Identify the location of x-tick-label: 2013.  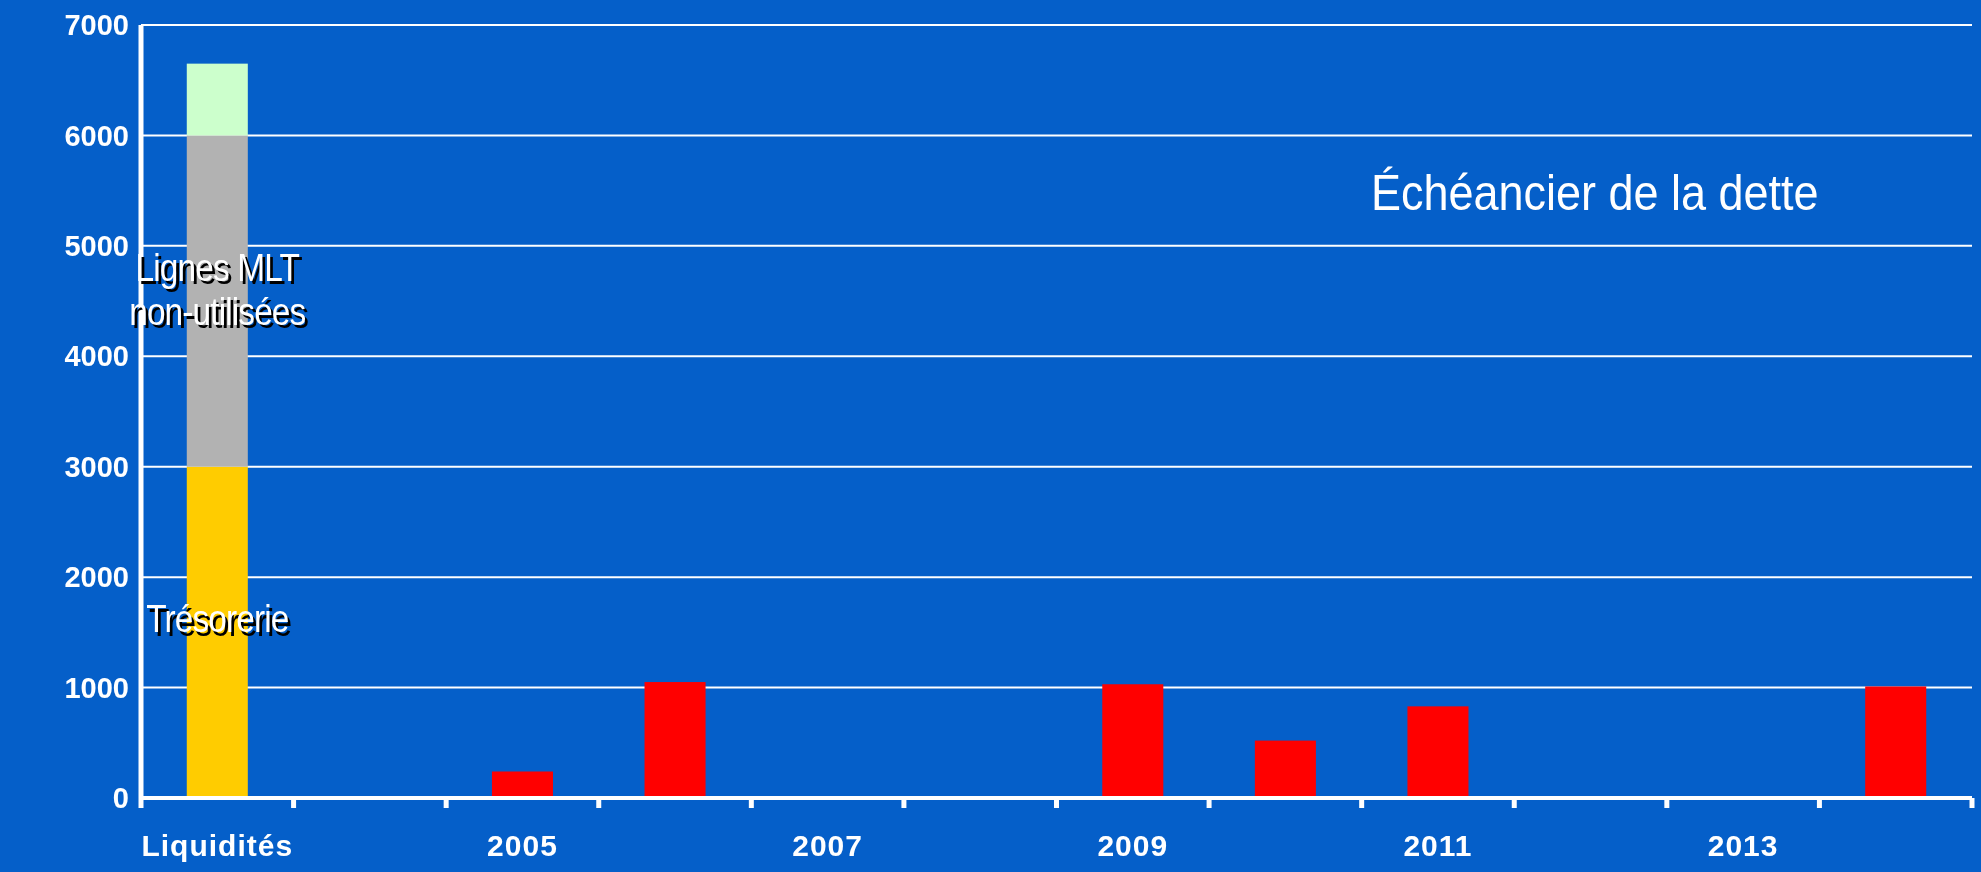
(1743, 845).